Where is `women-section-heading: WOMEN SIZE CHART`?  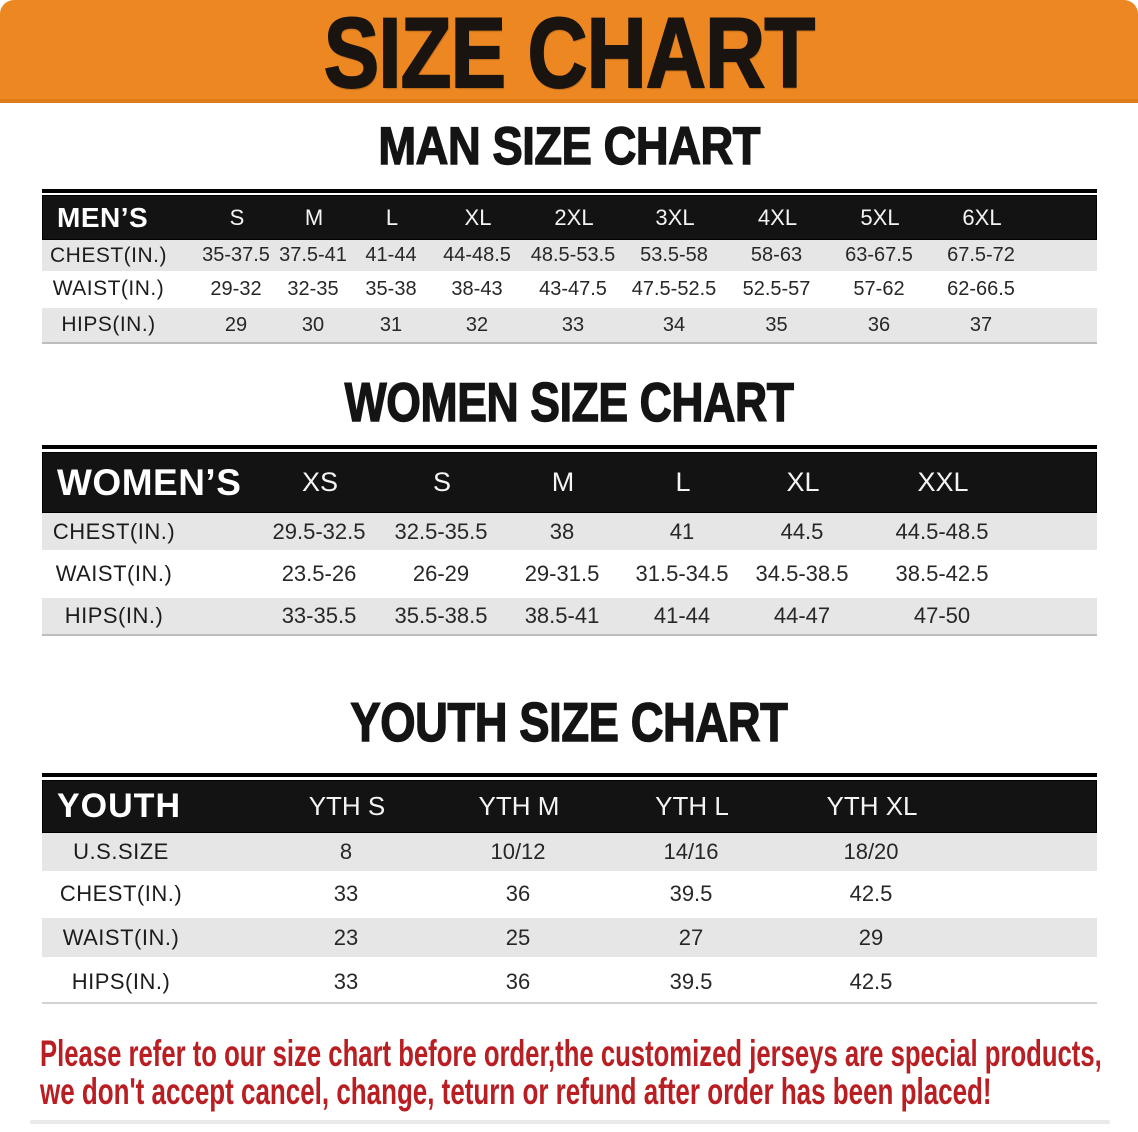
women-section-heading: WOMEN SIZE CHART is located at coordinates (569, 402).